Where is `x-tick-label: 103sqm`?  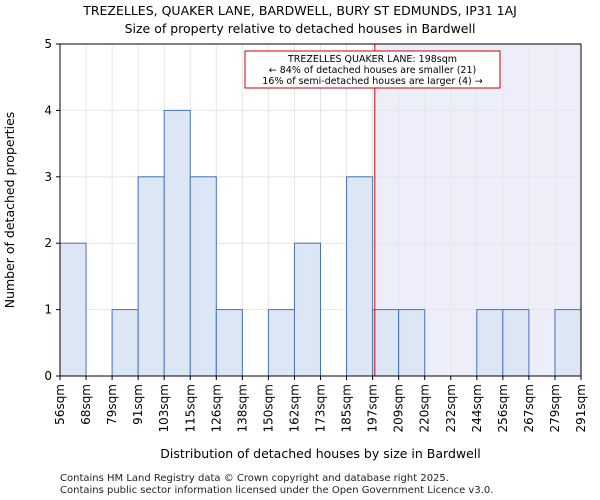
x-tick-label: 103sqm is located at coordinates (164, 408).